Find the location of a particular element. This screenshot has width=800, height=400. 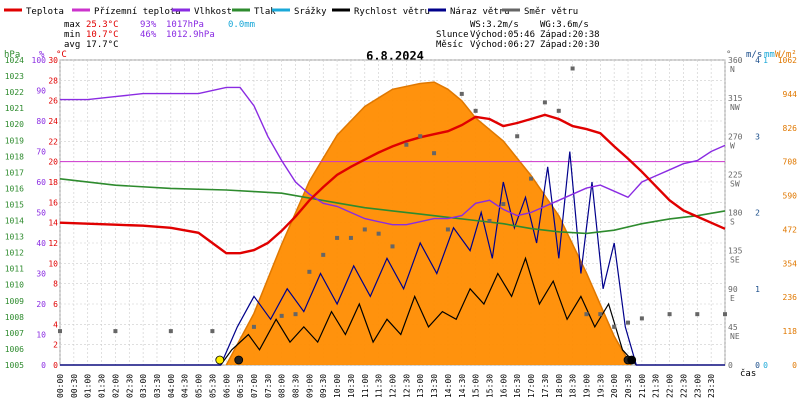

tick-celsius: 10 is located at coordinates (53, 263).